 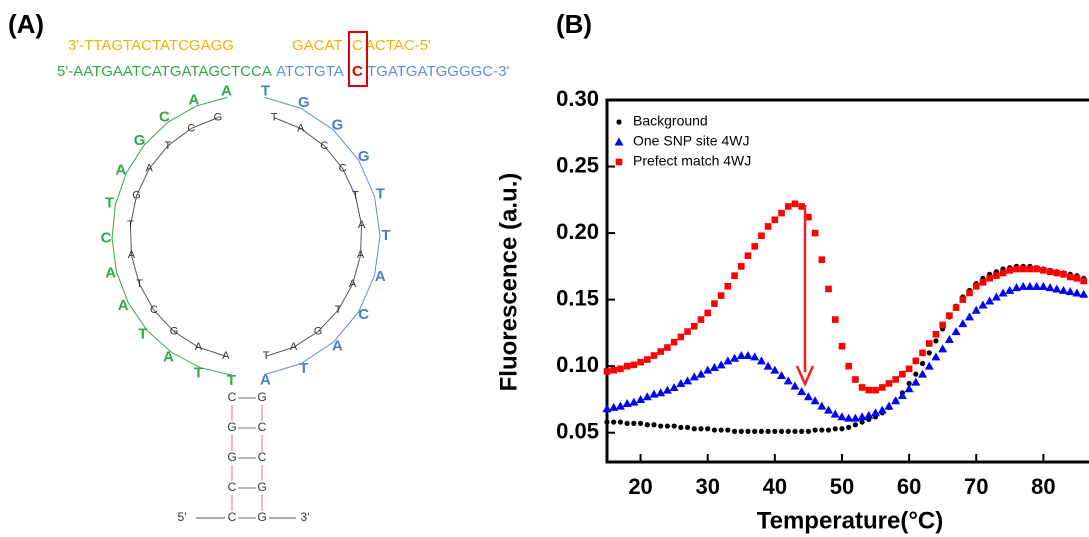 I want to click on x-axis-title: Temperature(°C), so click(x=850, y=520).